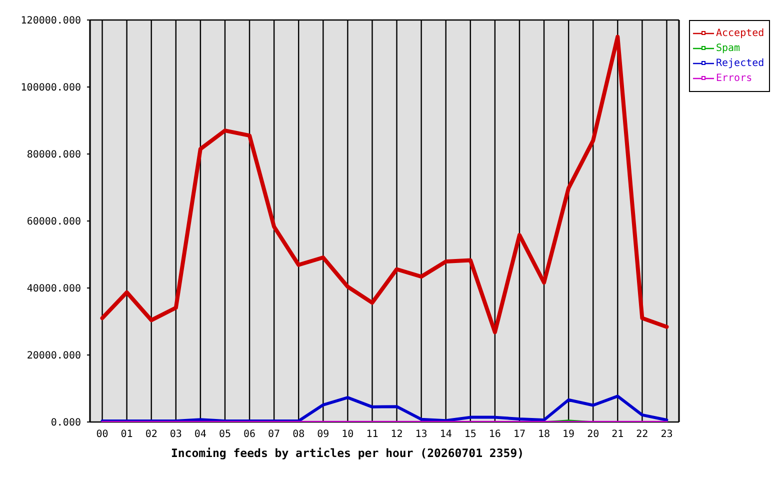  I want to click on x-tick-label: 19, so click(568, 434).